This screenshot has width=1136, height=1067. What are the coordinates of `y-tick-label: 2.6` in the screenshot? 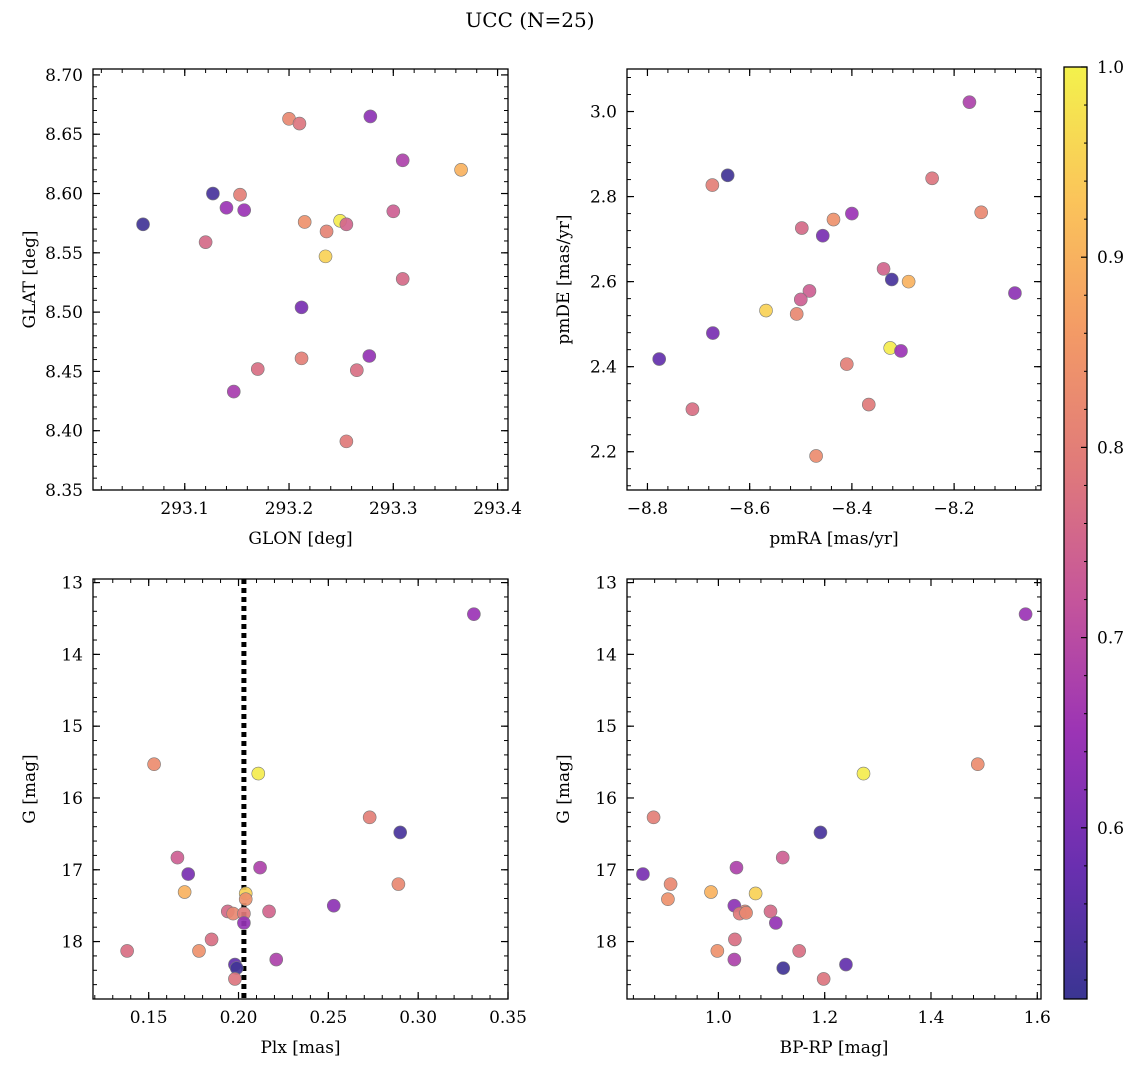 It's located at (603, 283).